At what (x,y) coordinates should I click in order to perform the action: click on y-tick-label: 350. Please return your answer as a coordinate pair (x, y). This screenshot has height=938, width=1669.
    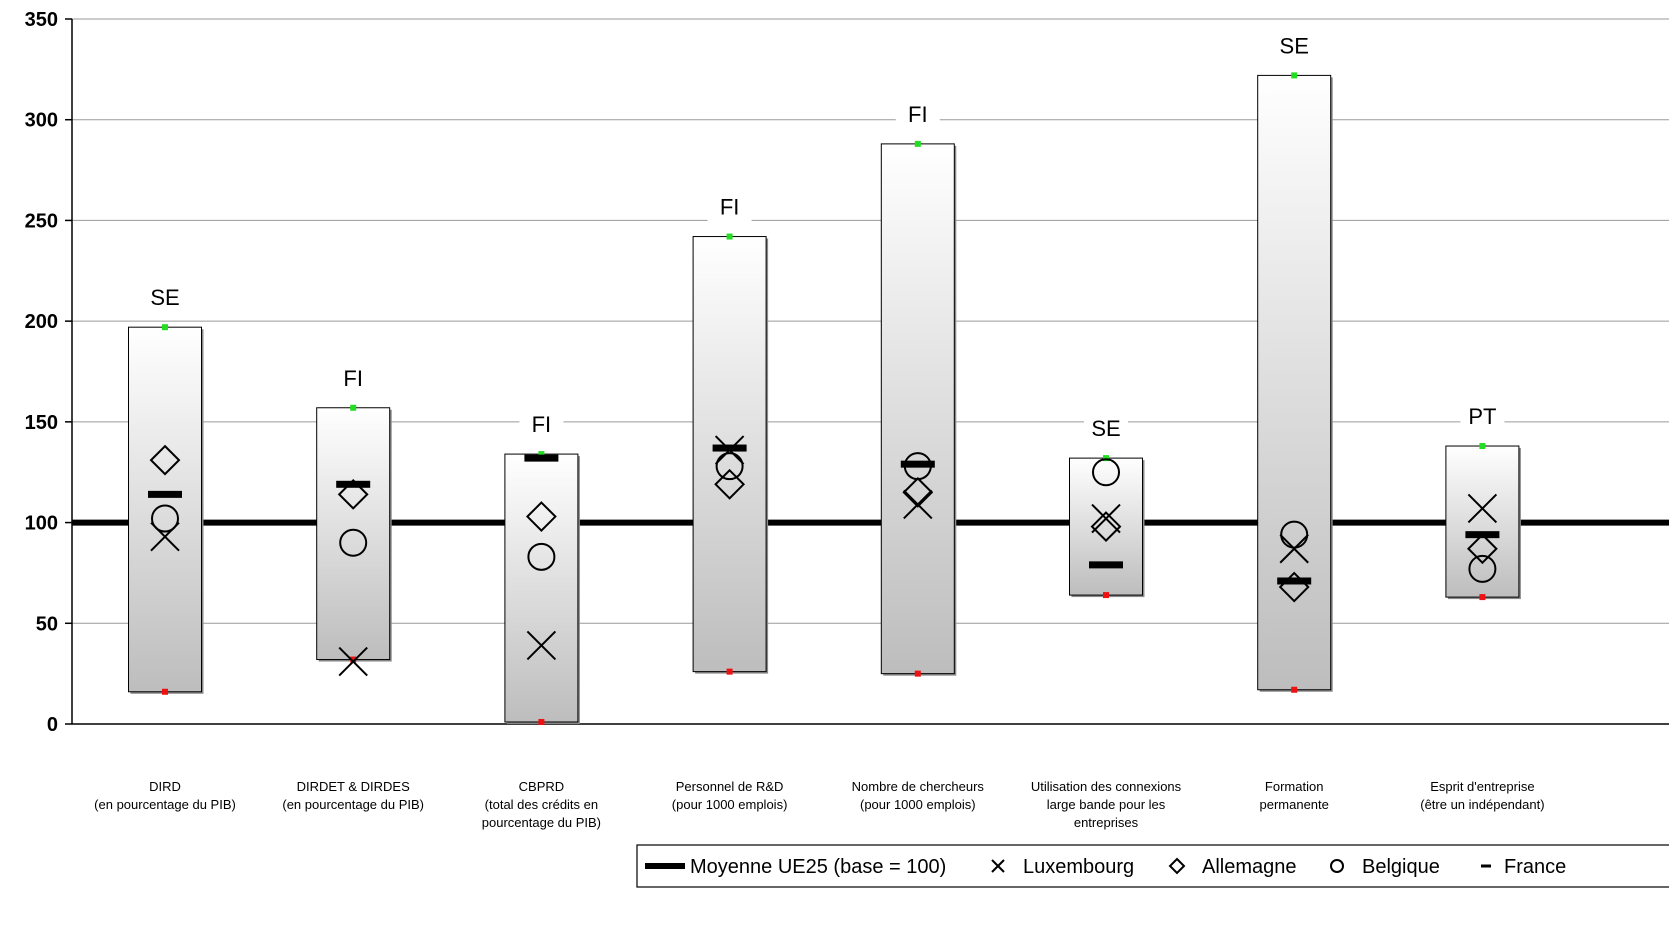
    Looking at the image, I should click on (41, 20).